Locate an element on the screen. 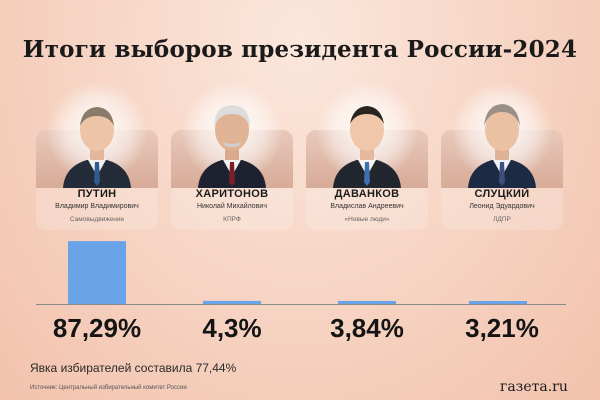 The width and height of the screenshot is (600, 400). candidate-given-name: Николай Михайлович is located at coordinates (232, 206).